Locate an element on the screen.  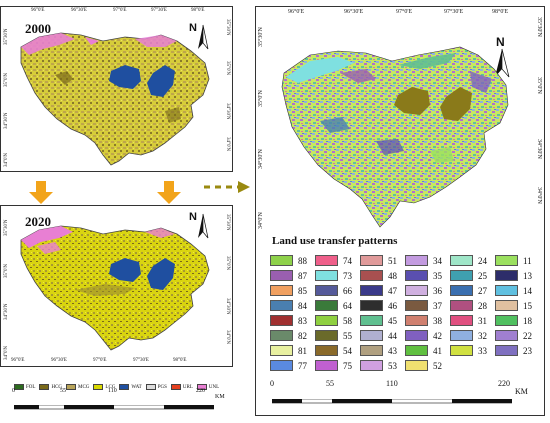
transfer-legend-item: 66 is located at coordinates (333, 290).